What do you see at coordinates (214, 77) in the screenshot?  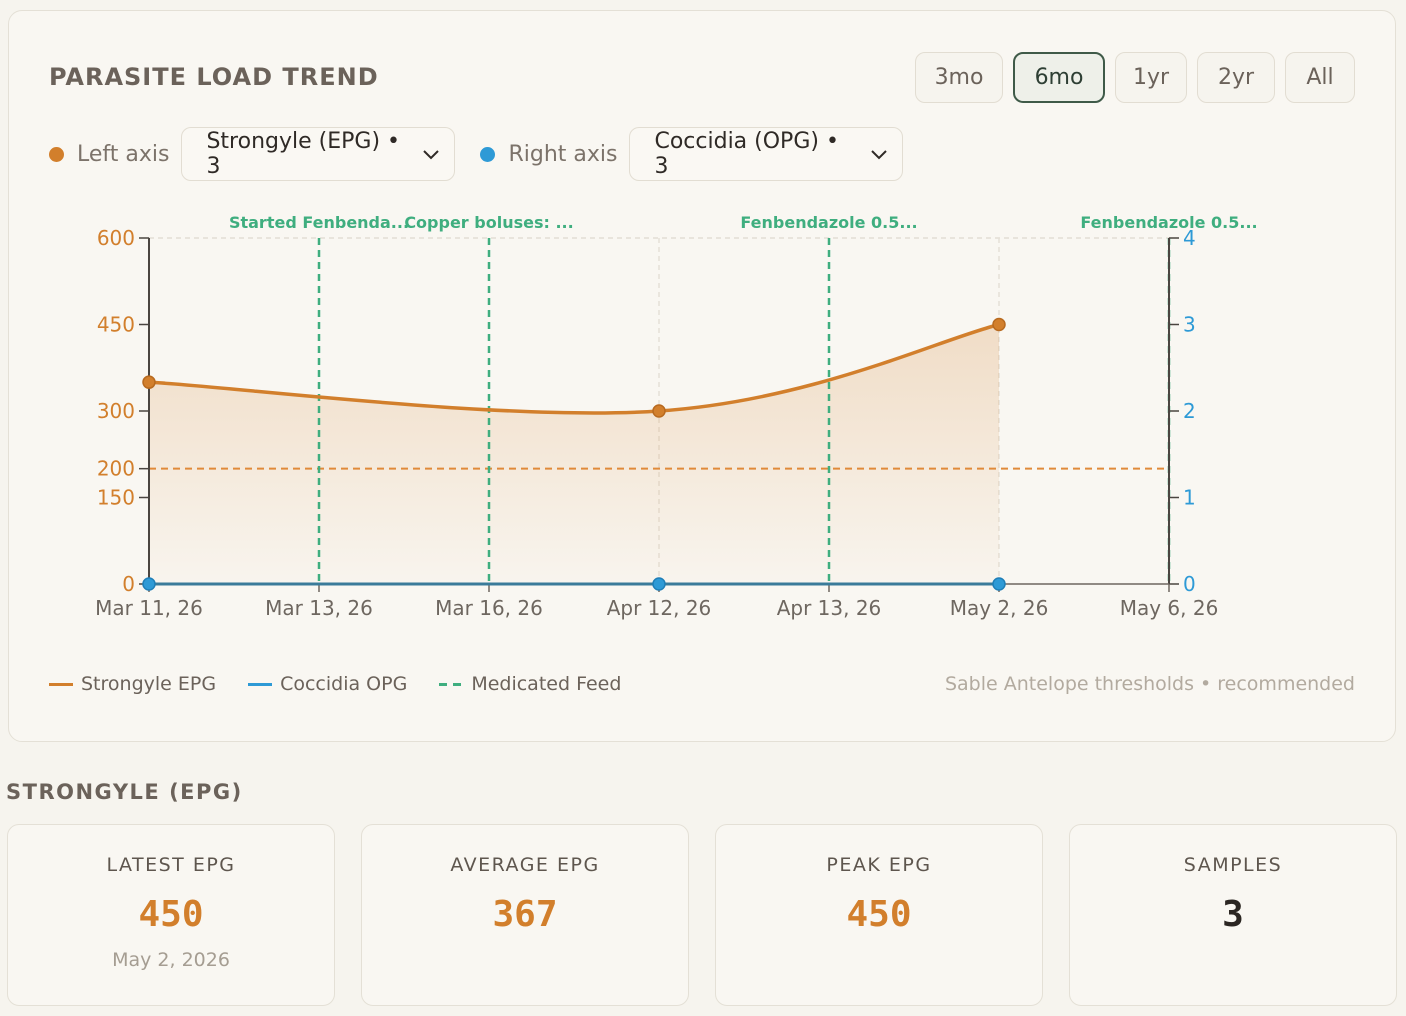 I see `chart-title: PARASITE LOAD TREND` at bounding box center [214, 77].